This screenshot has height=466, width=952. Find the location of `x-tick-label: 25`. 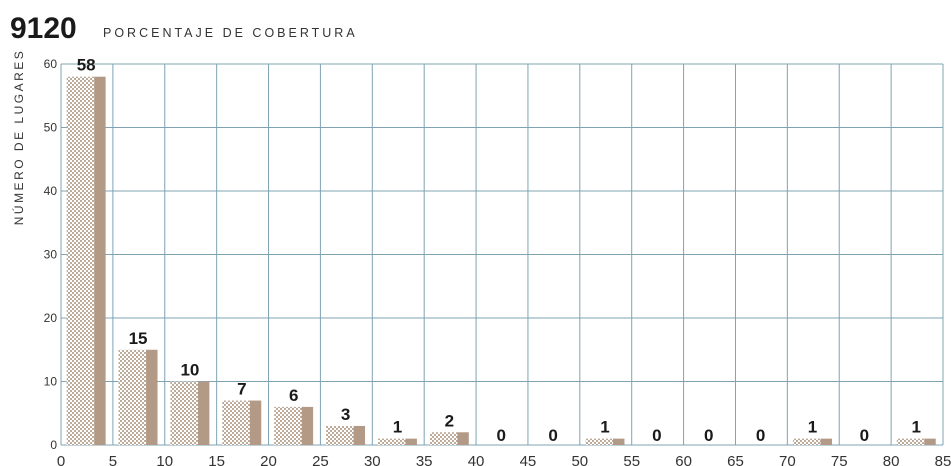

x-tick-label: 25 is located at coordinates (320, 459).